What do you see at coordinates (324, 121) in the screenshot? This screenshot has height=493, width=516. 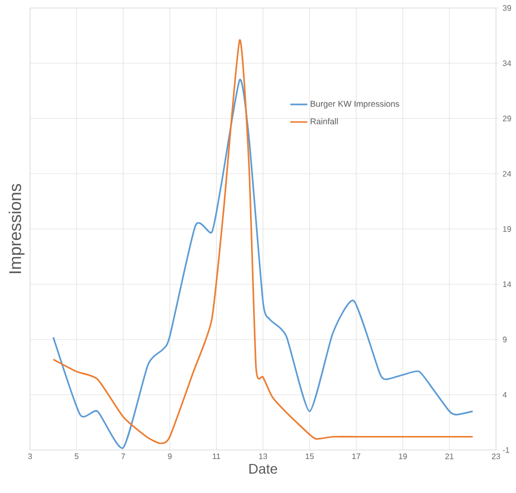 I see `legend-label: Rainfall` at bounding box center [324, 121].